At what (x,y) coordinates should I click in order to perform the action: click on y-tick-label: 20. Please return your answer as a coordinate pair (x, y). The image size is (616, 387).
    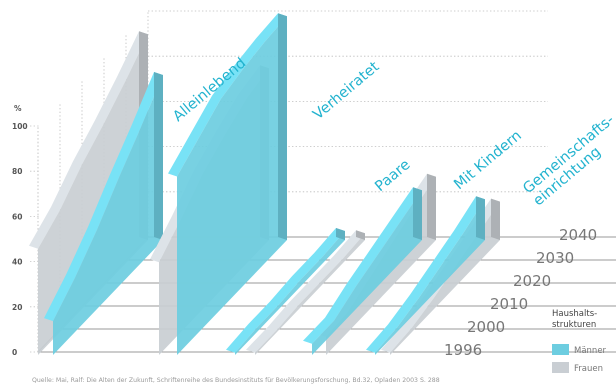
    Looking at the image, I should click on (17, 307).